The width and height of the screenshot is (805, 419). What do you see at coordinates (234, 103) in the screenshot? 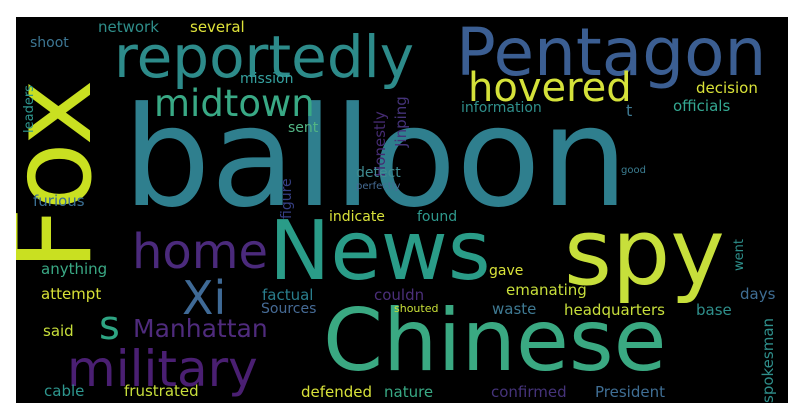
I see `word-midtown: midtown` at bounding box center [234, 103].